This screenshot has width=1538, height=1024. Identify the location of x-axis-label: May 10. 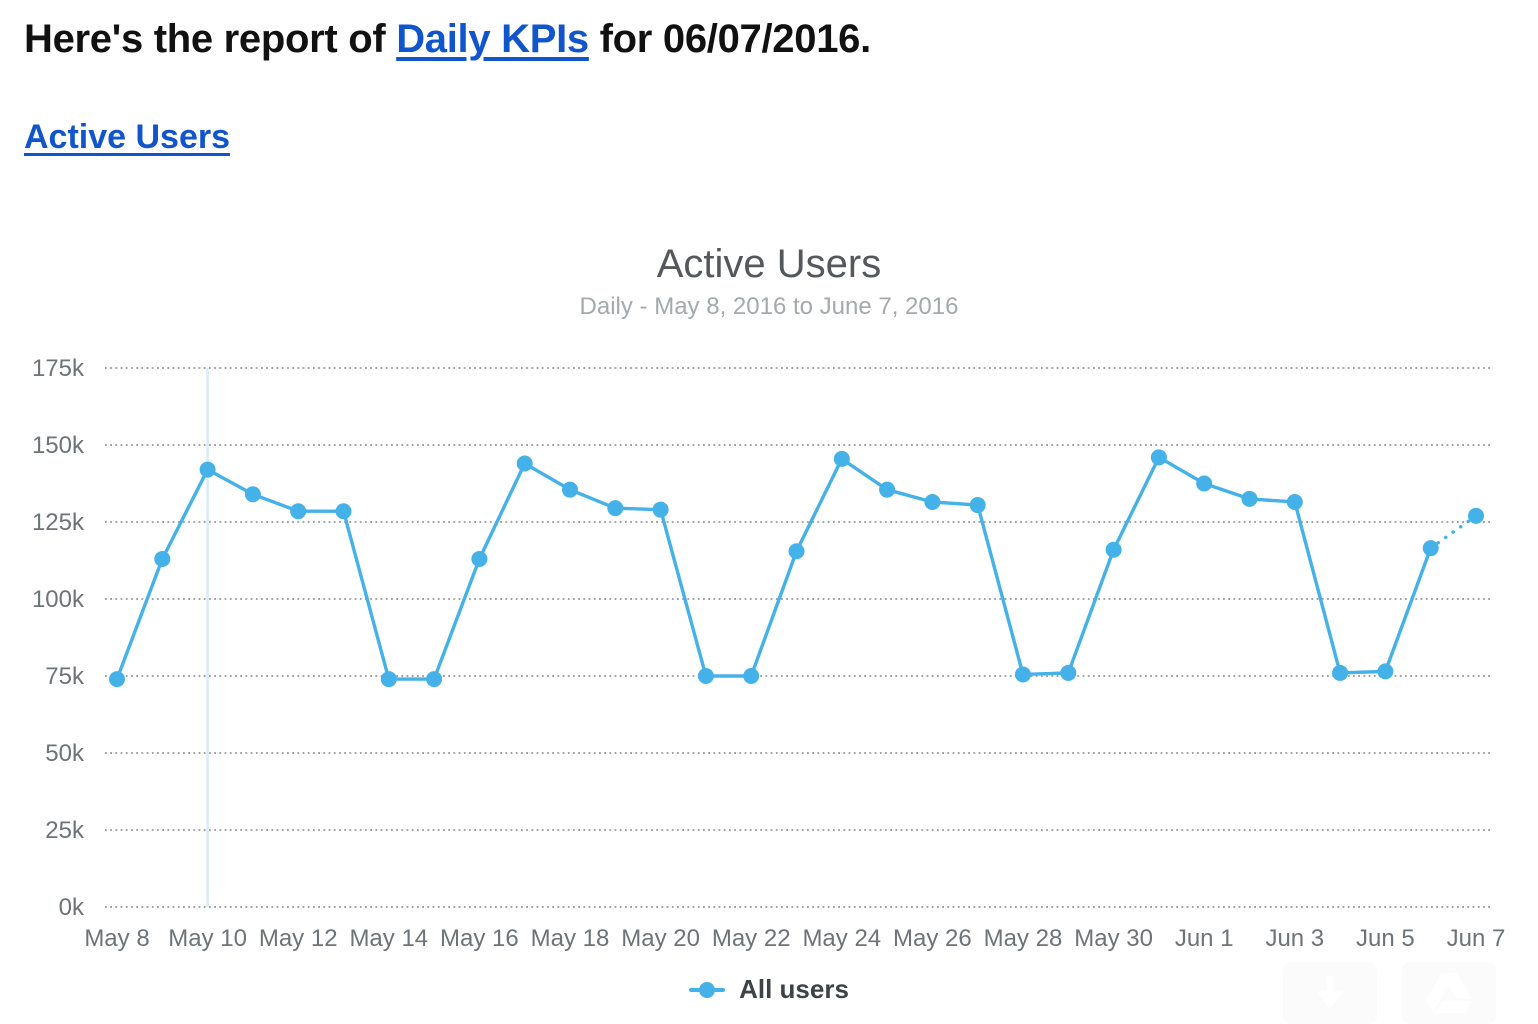
(207, 938).